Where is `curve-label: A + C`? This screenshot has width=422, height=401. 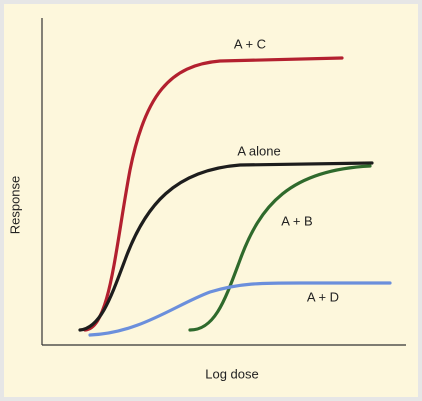 curve-label: A + C is located at coordinates (250, 43).